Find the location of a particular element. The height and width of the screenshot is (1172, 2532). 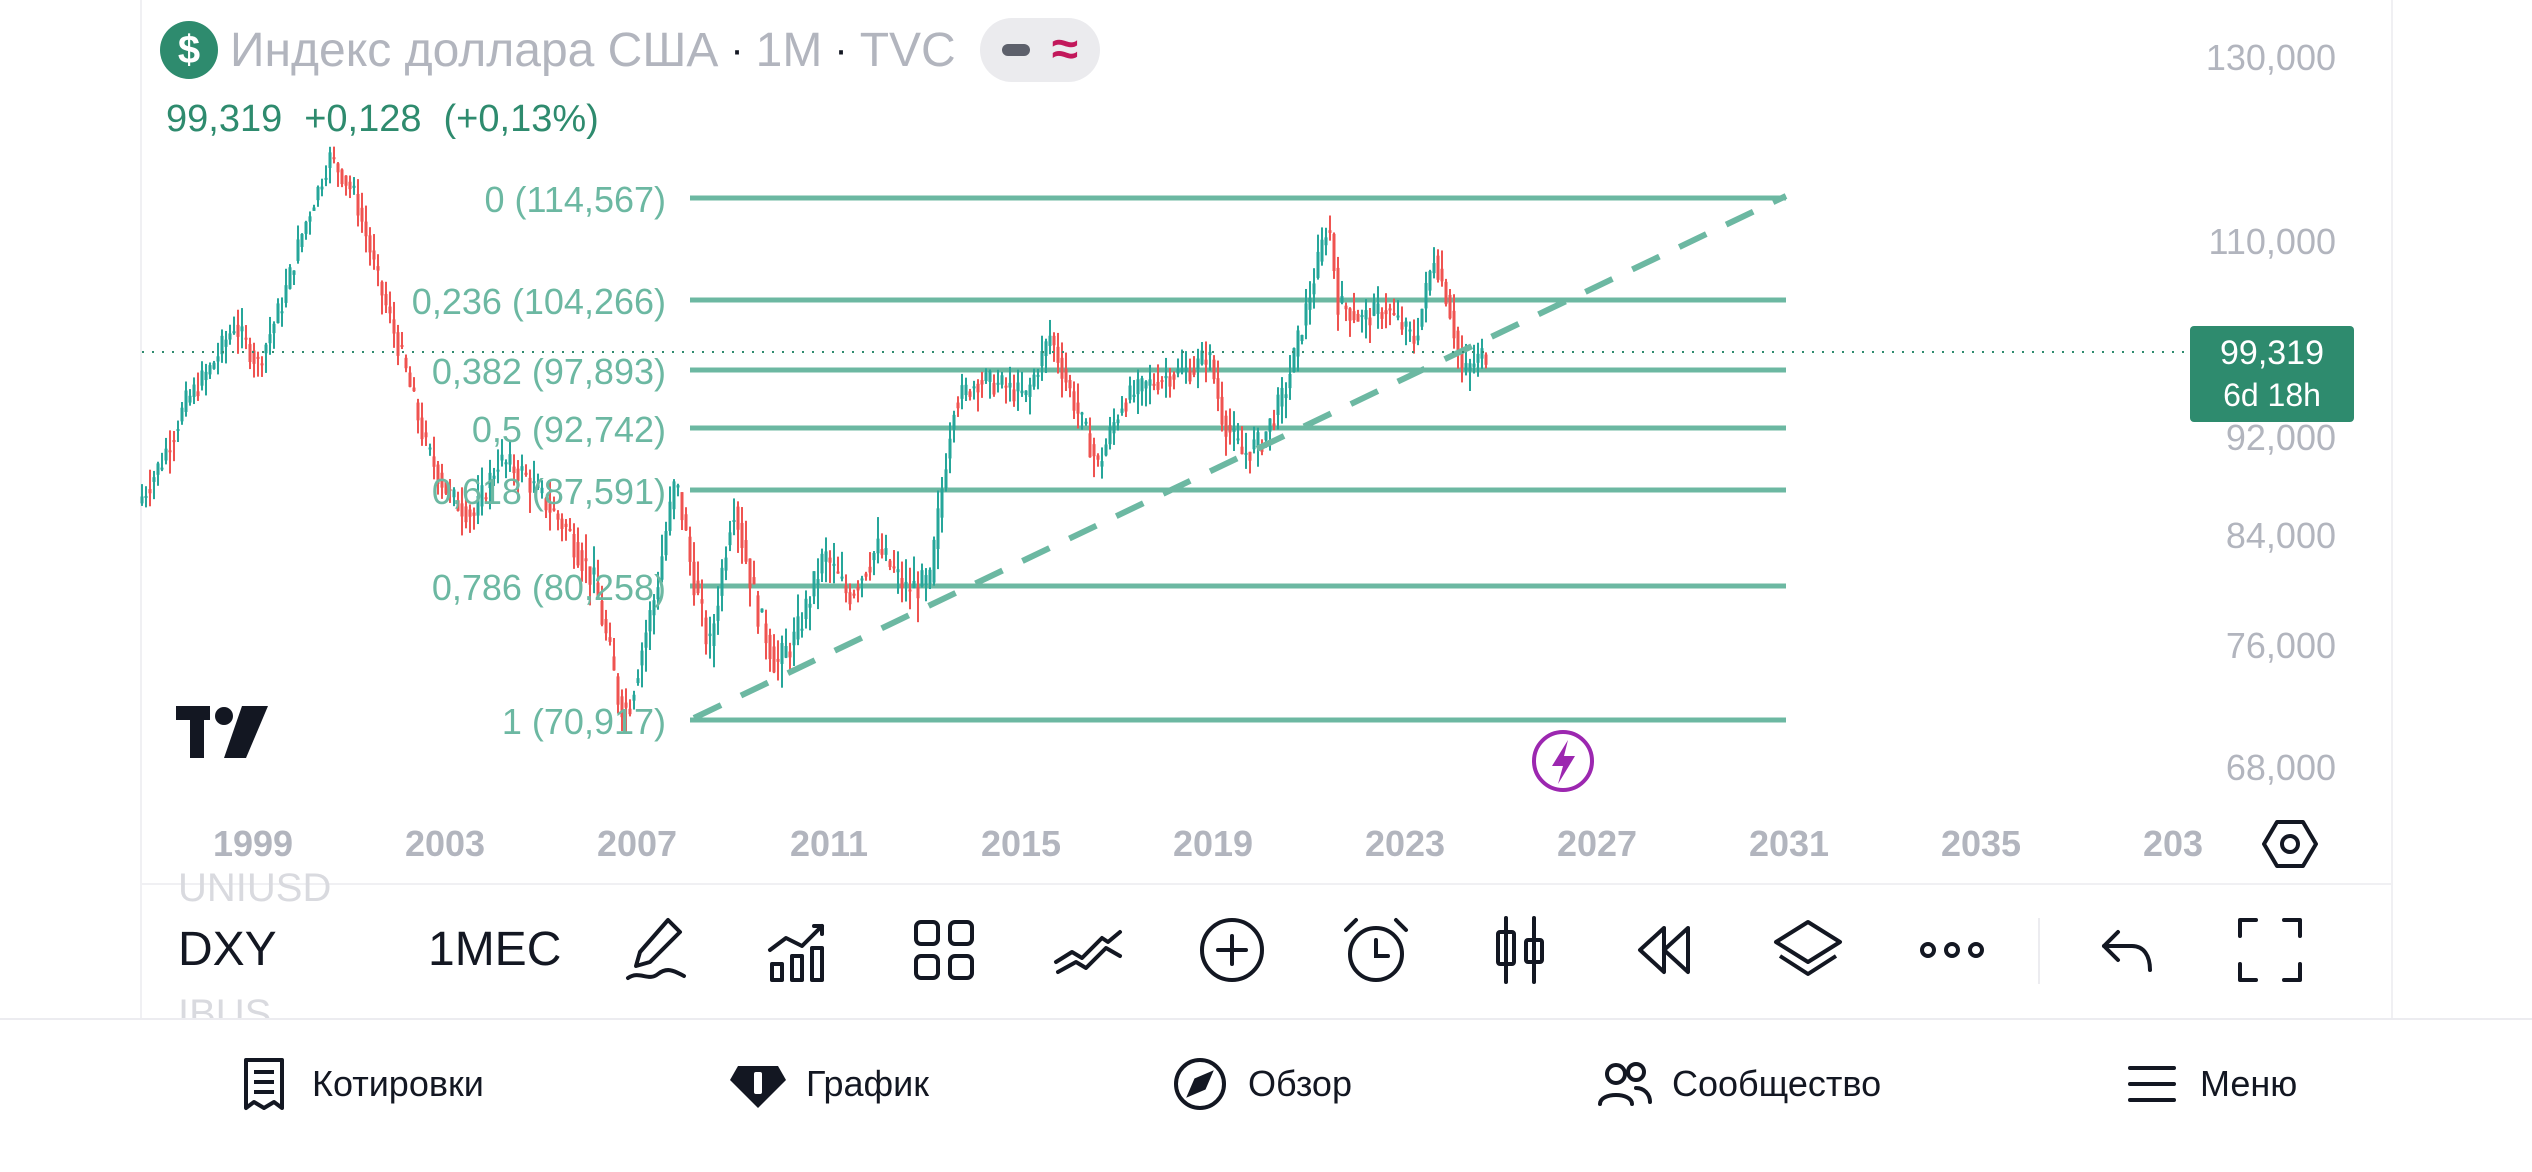

undo-icon is located at coordinates (2126, 950).